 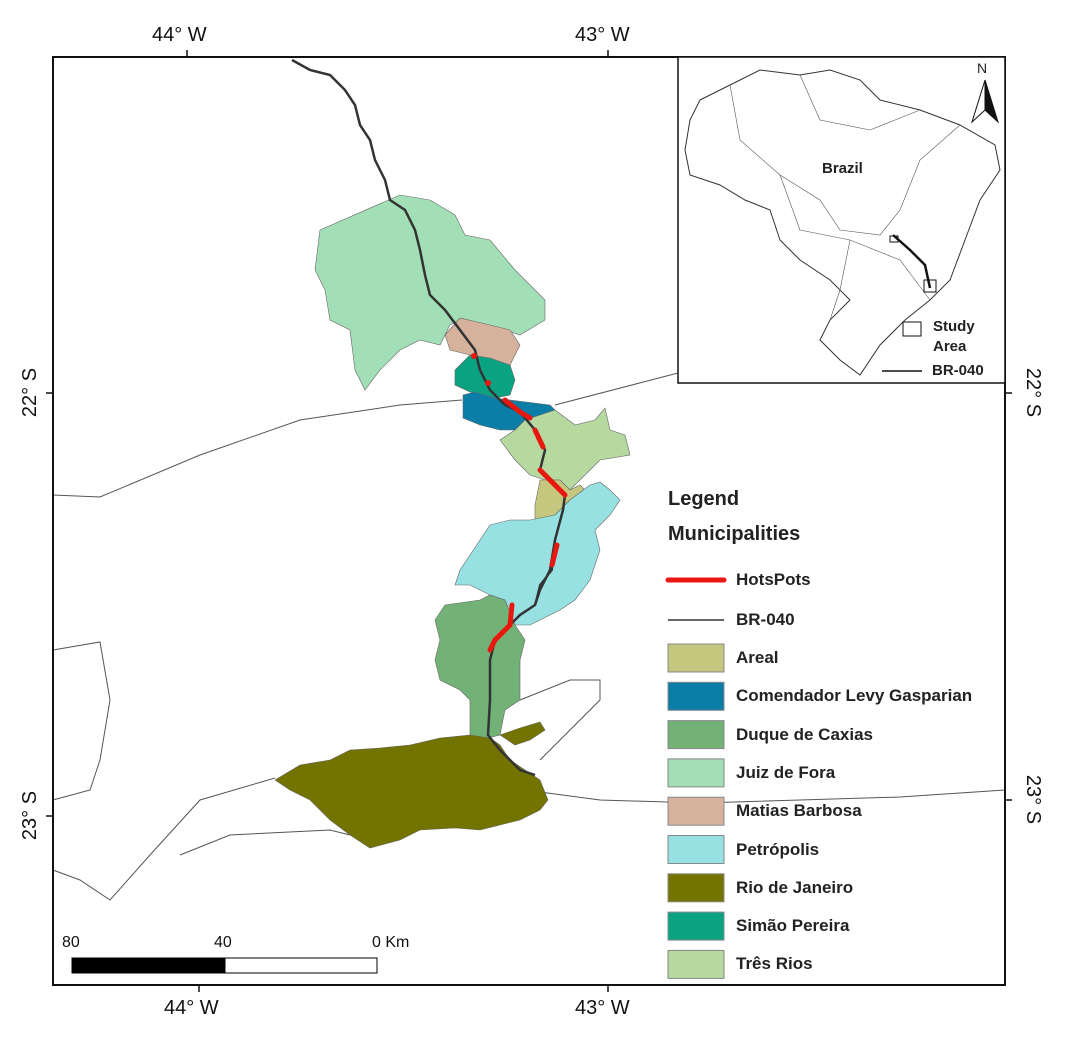 I want to click on legend-title: Legend, so click(x=704, y=499).